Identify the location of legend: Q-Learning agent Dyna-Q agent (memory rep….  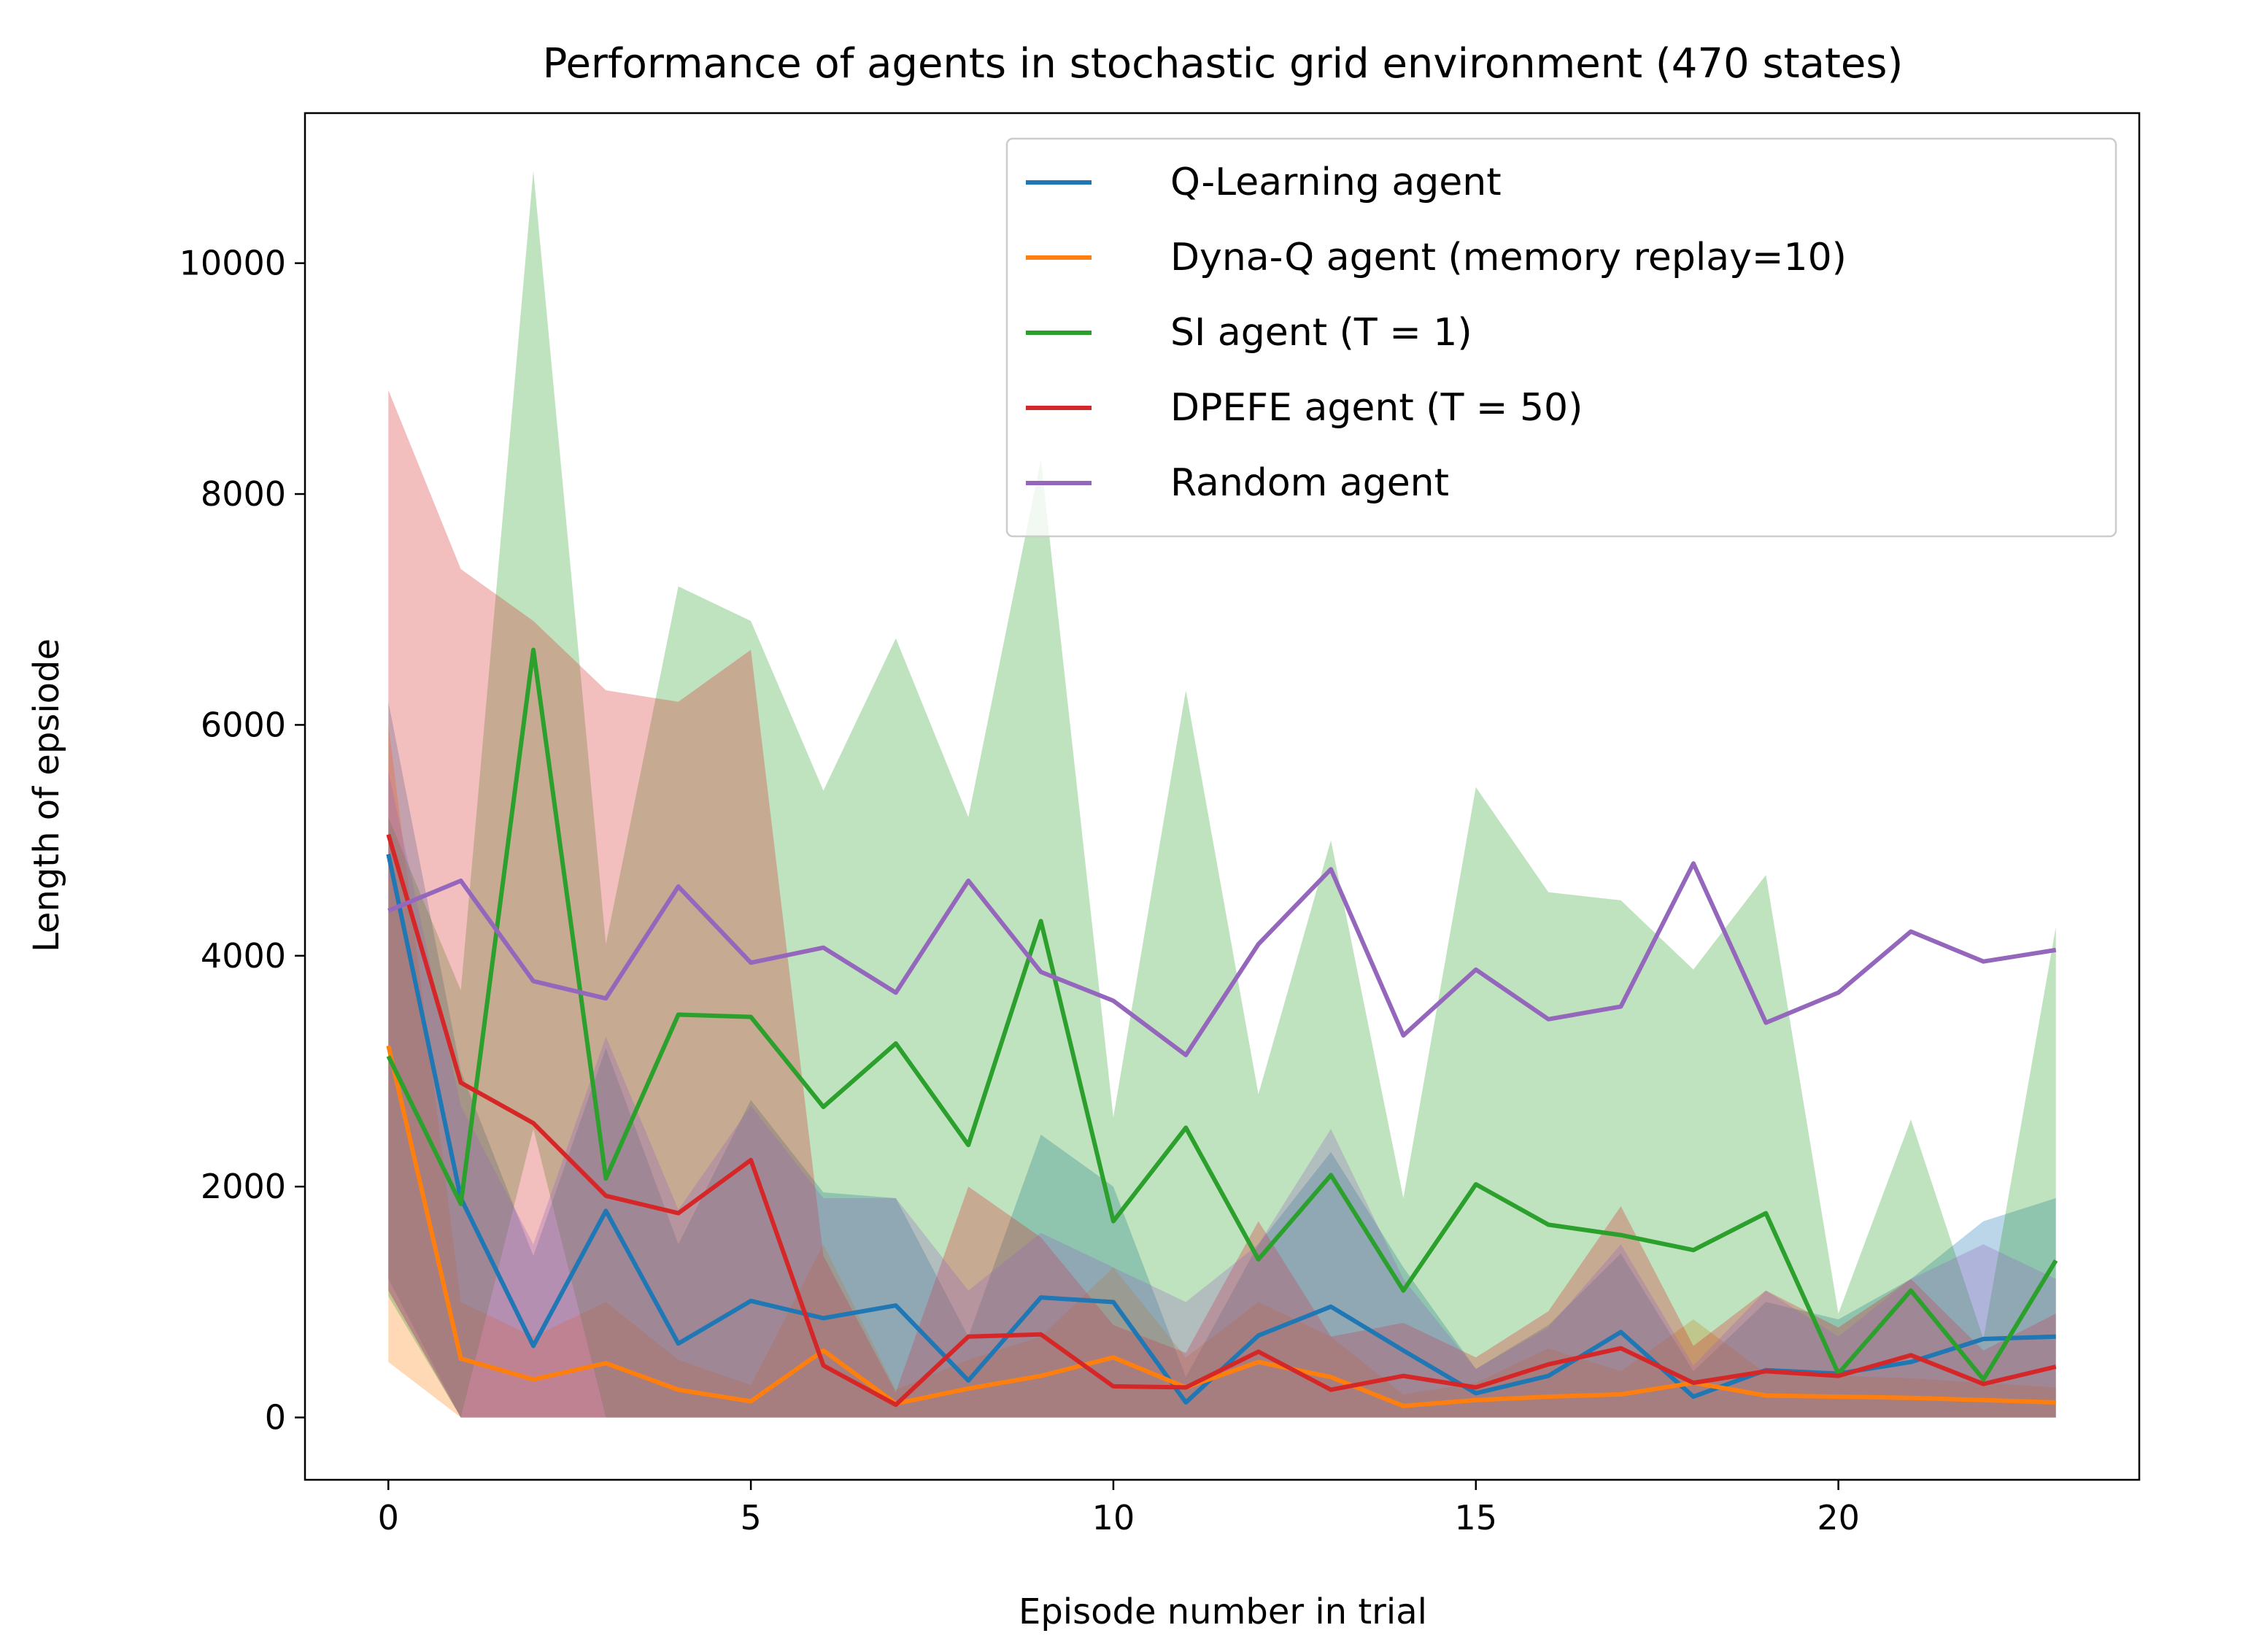
(1561, 337).